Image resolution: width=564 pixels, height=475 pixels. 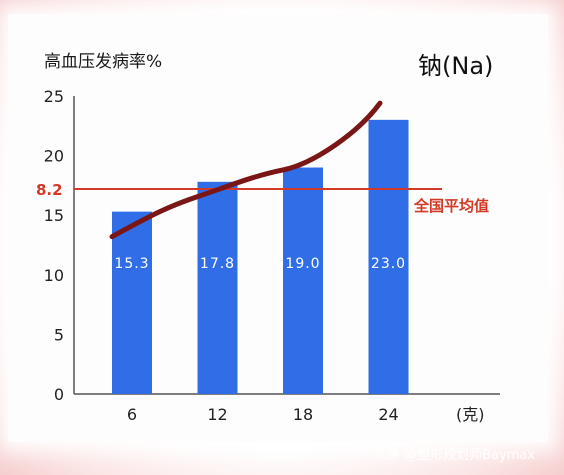 What do you see at coordinates (451, 206) in the screenshot?
I see `average-label: 全国平均值` at bounding box center [451, 206].